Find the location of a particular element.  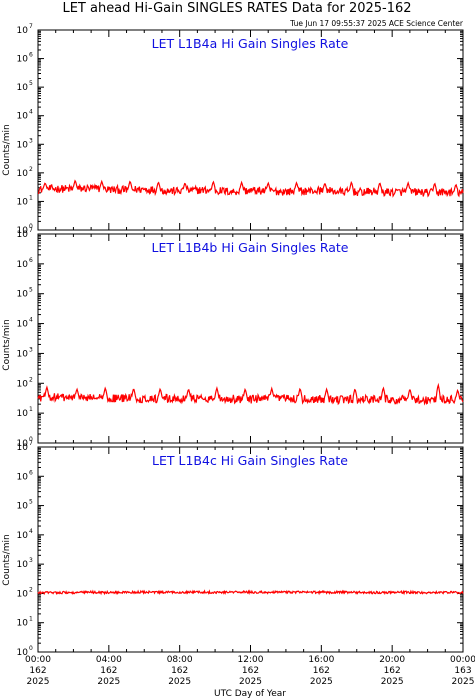

x-tick-time: 20:00 is located at coordinates (392, 660).